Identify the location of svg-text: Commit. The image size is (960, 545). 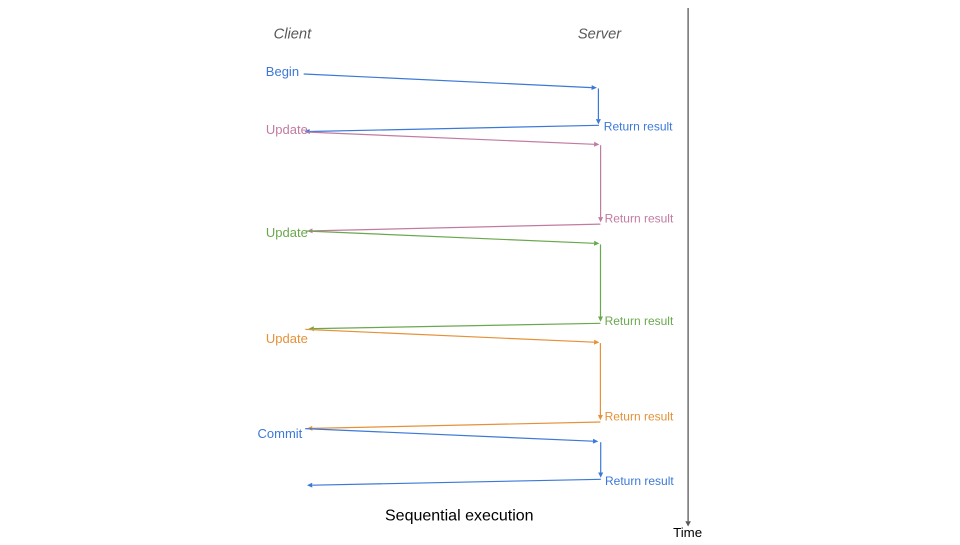
(280, 433).